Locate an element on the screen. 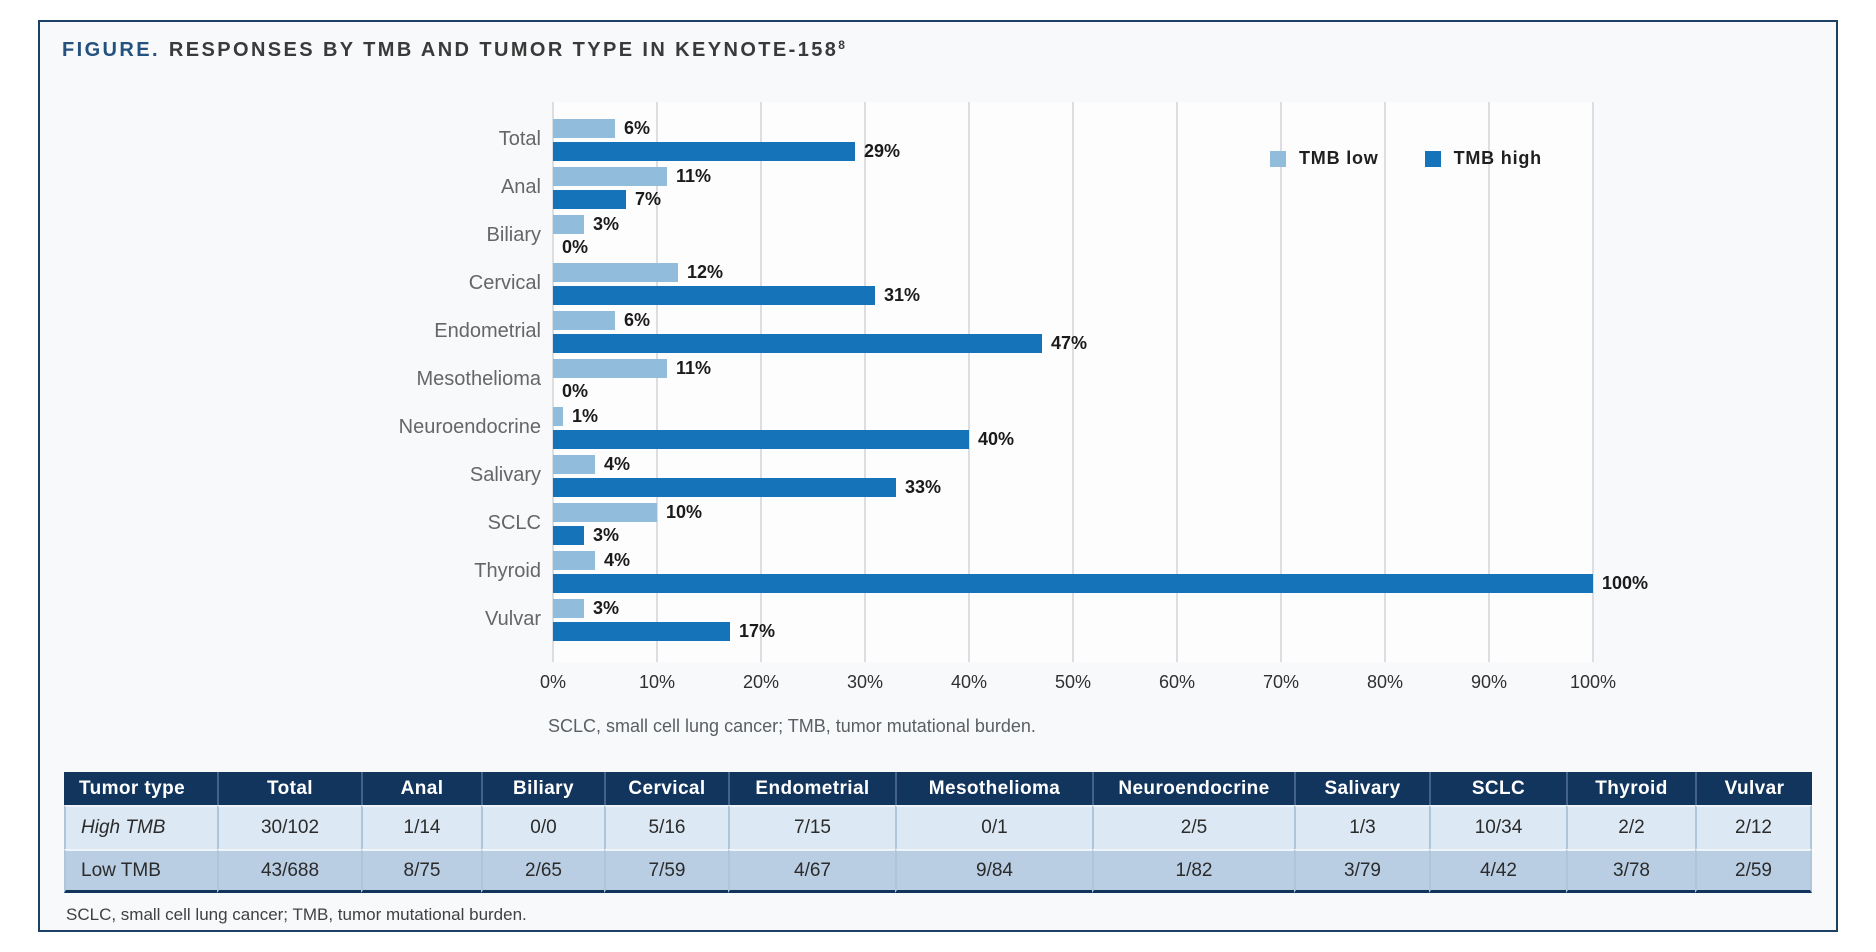 The height and width of the screenshot is (952, 1876). table-cell: 3/79 is located at coordinates (1361, 871).